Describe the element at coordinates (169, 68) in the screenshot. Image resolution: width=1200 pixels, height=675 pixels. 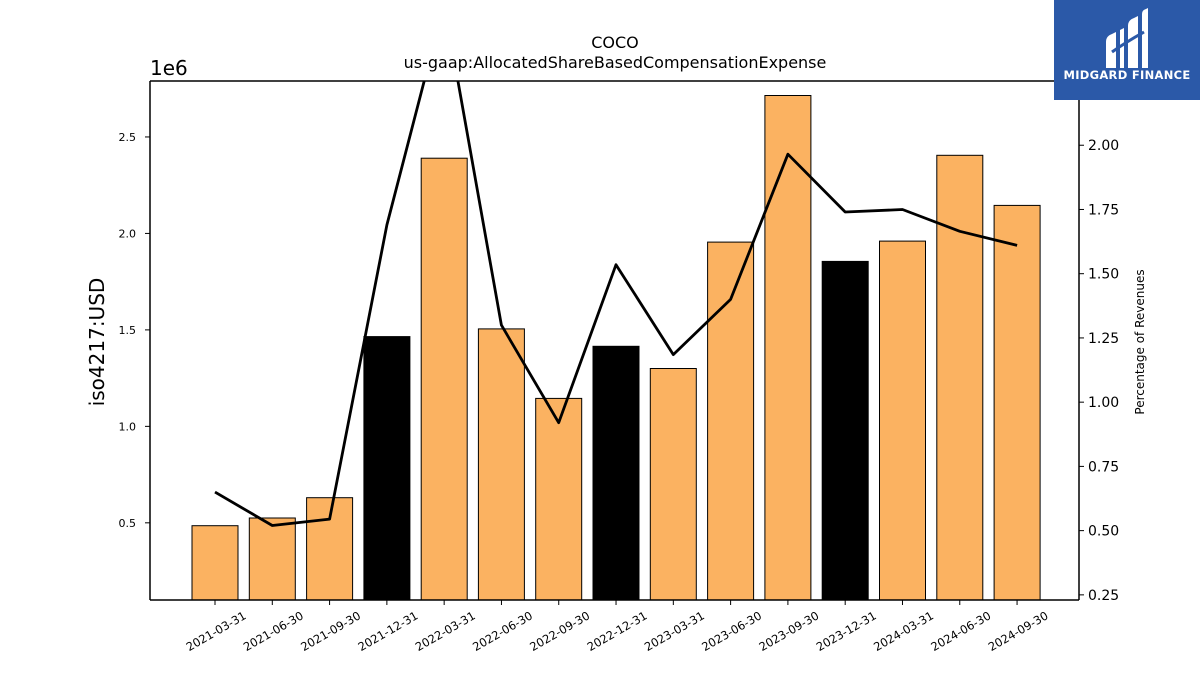
I see `y-axis-offset-label: 1e6` at that location.